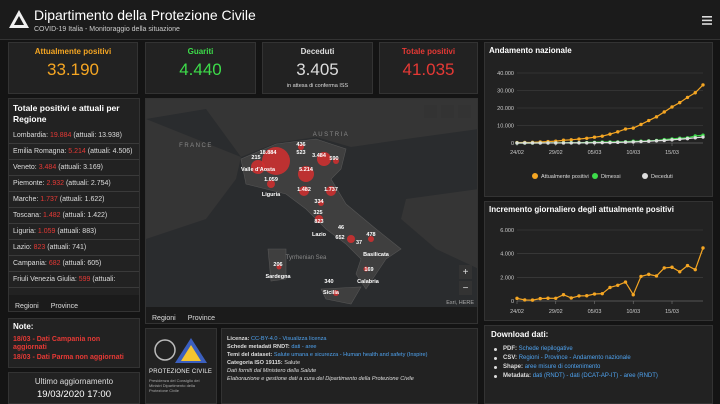  Describe the element at coordinates (73, 51) in the screenshot. I see `stat-label: Attualmente positivi` at that location.